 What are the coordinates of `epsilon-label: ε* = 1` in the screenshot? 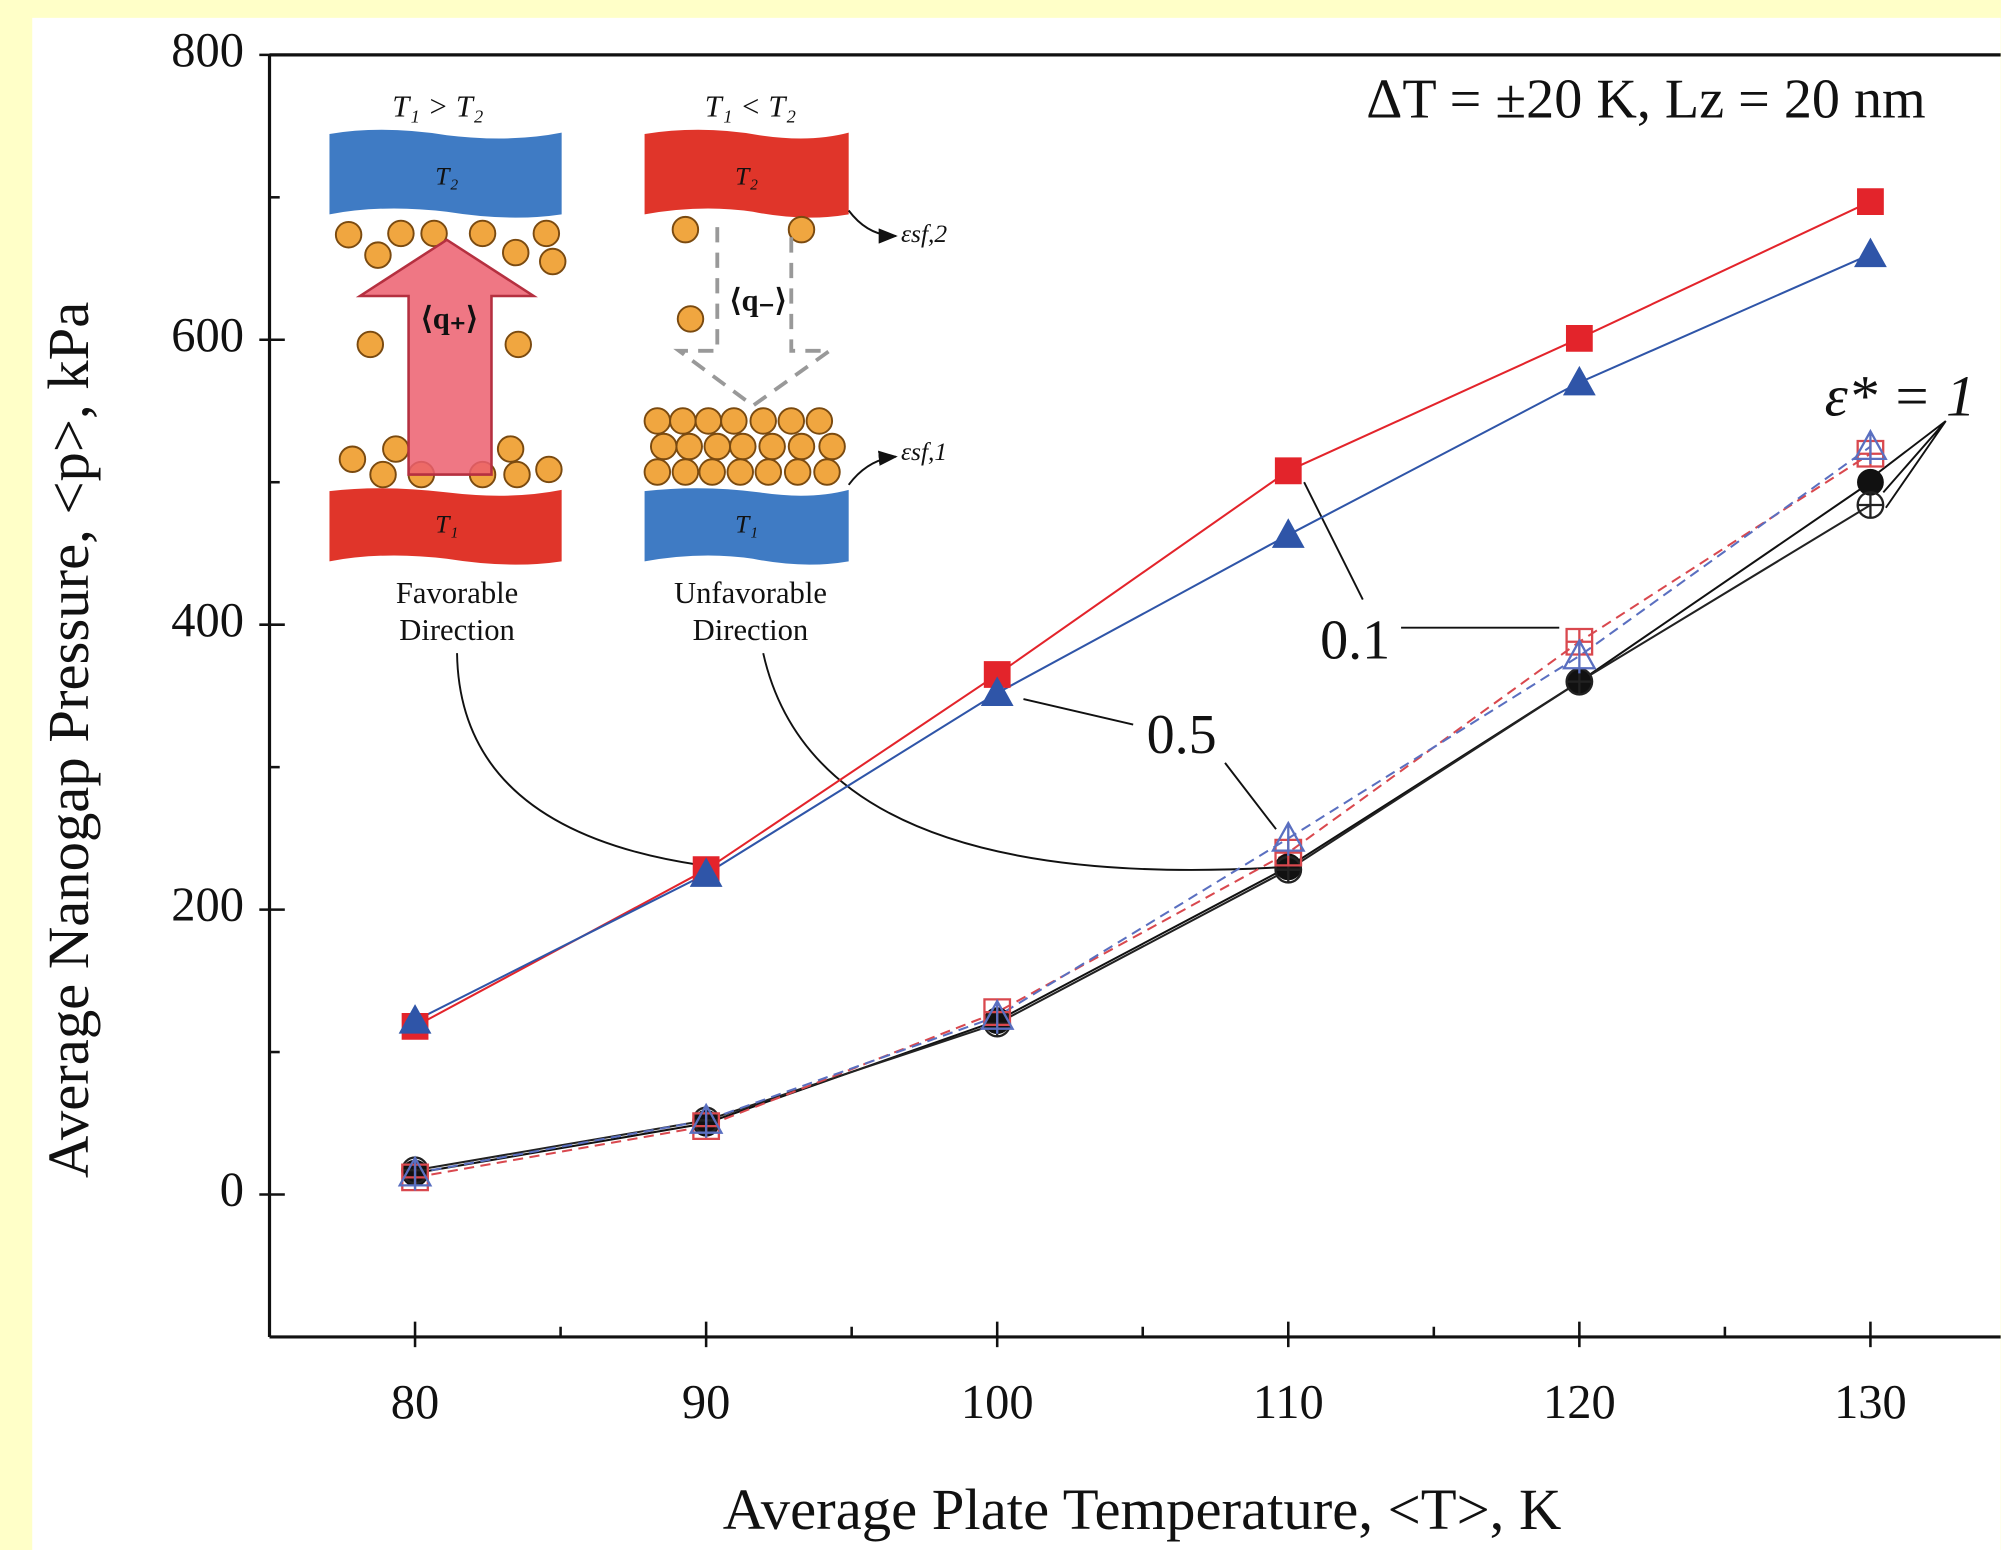 It's located at (1900, 395).